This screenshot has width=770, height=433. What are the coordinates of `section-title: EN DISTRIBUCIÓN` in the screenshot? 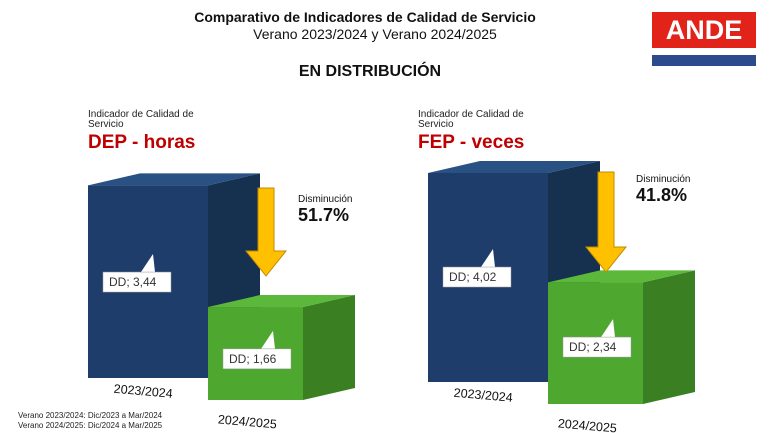 It's located at (370, 71).